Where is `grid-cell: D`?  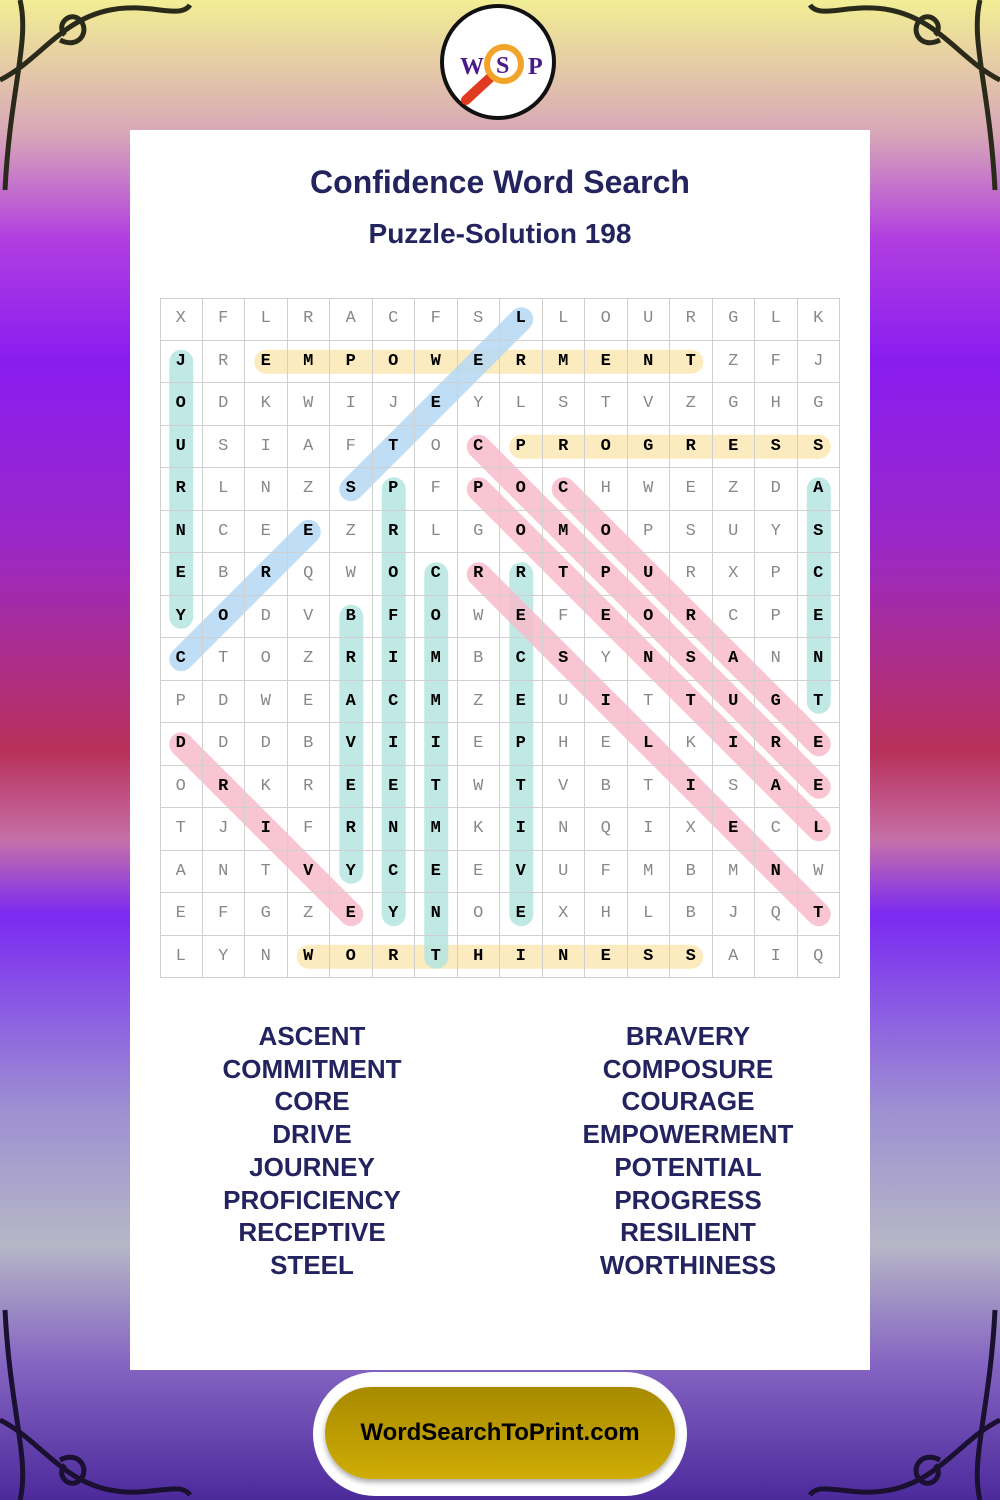 grid-cell: D is located at coordinates (266, 616).